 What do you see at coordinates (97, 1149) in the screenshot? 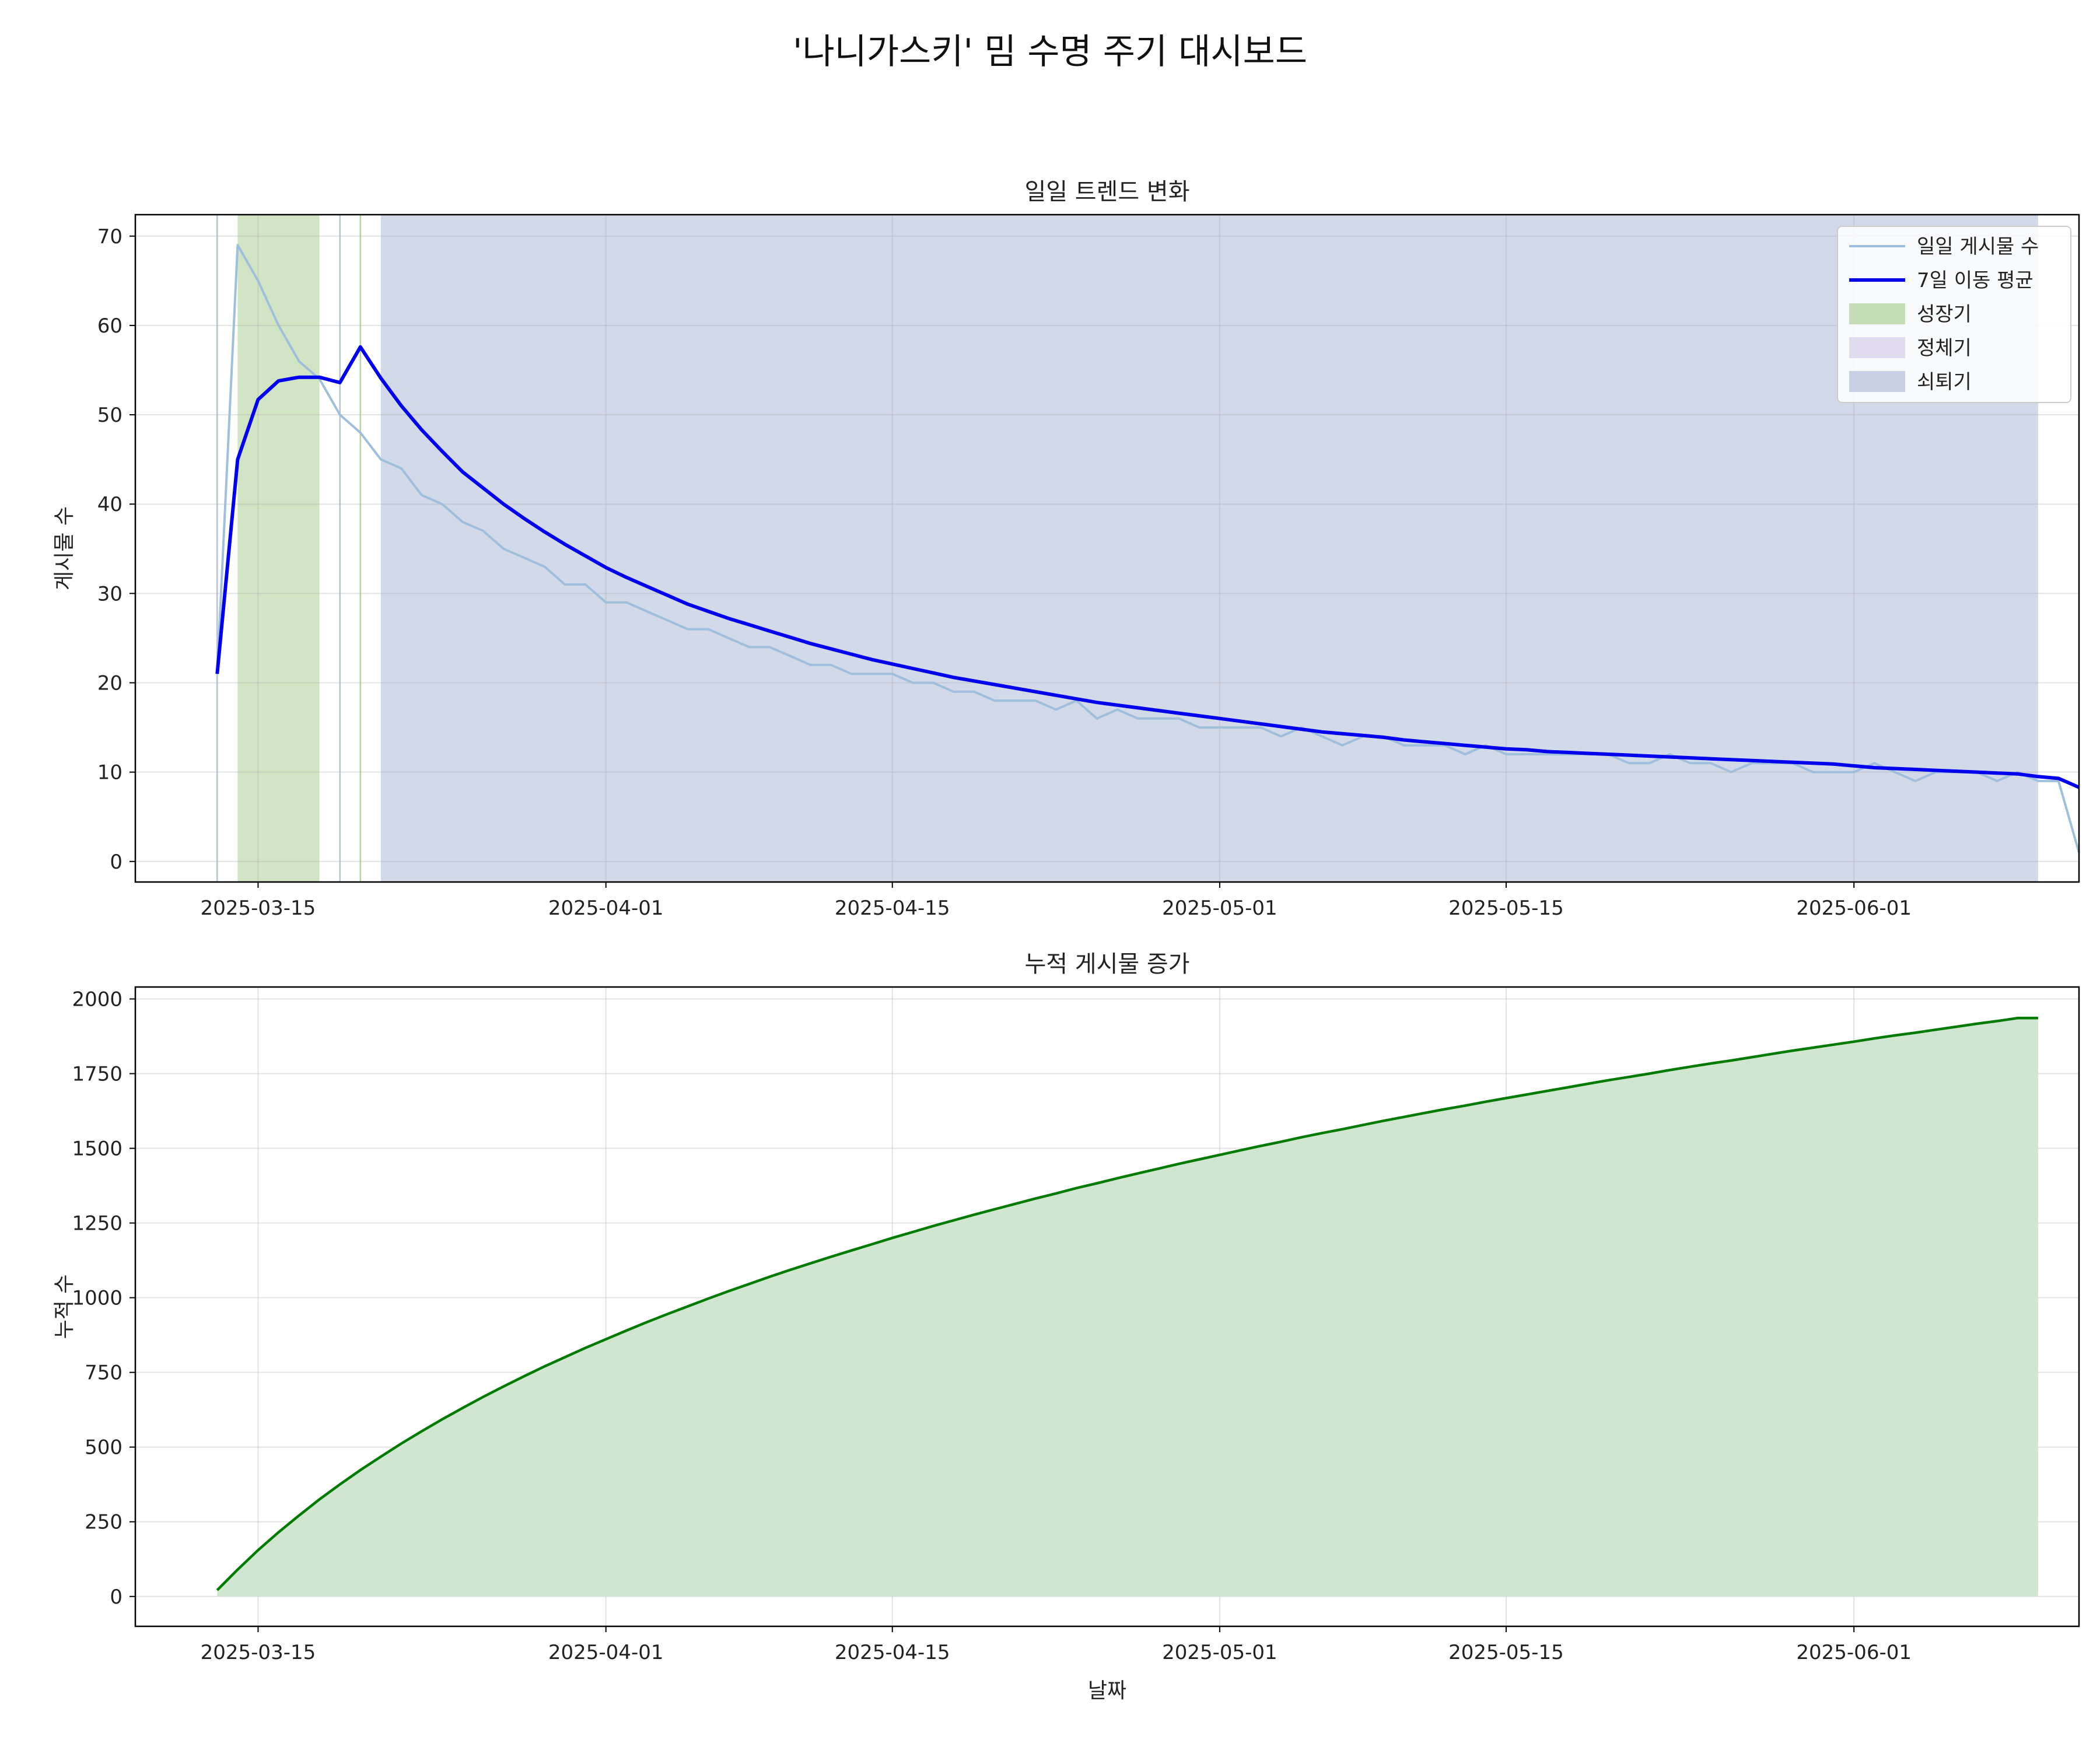
I see `y-tick-label: 1500` at bounding box center [97, 1149].